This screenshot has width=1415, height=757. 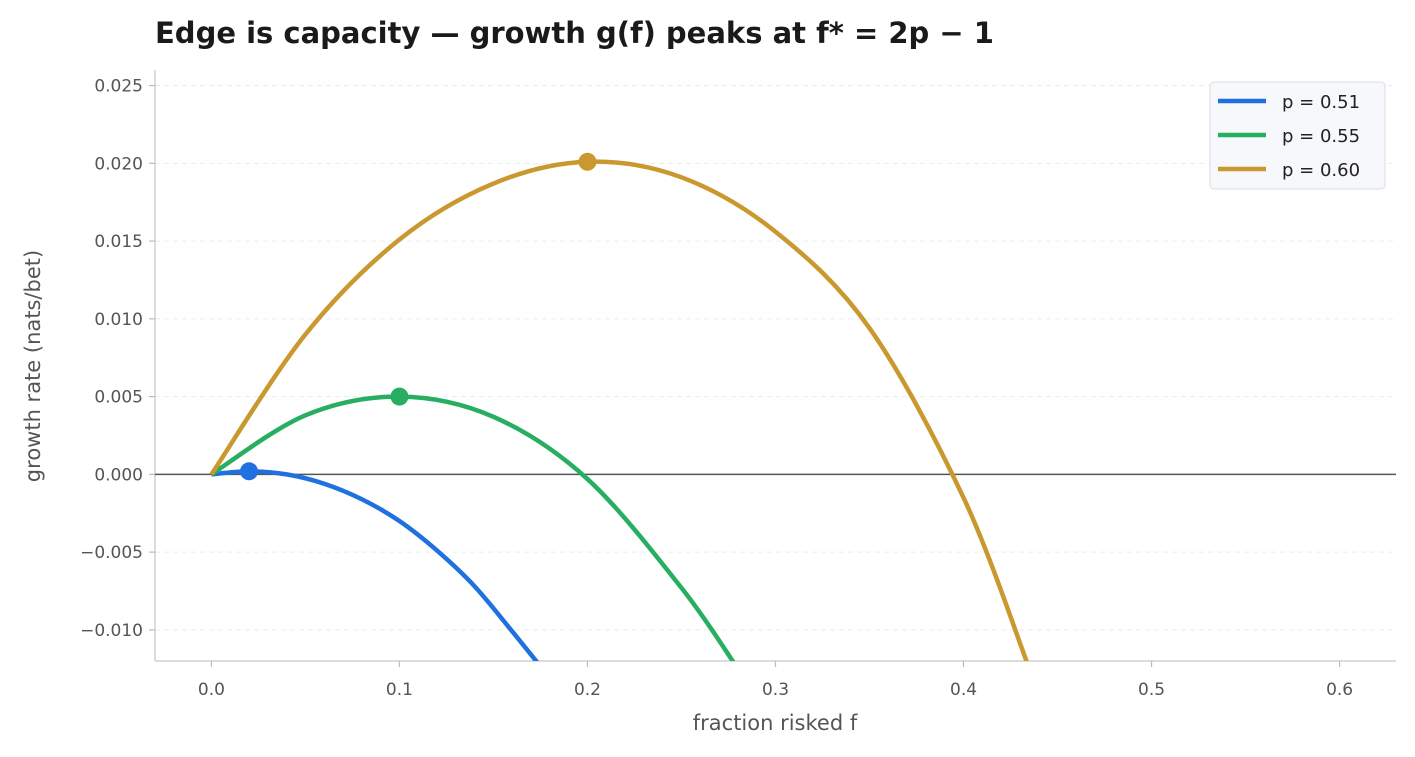 What do you see at coordinates (118, 398) in the screenshot?
I see `y-tick-label: 0.005` at bounding box center [118, 398].